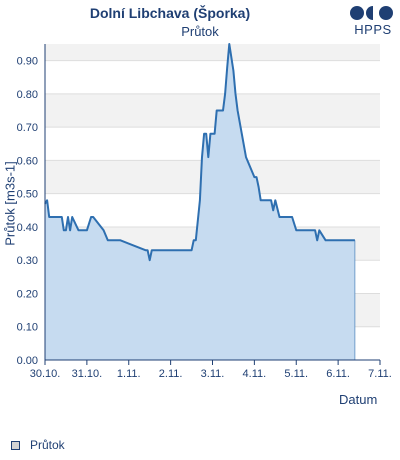 This screenshot has width=400, height=460. I want to click on x-tick-label: 4.11., so click(255, 374).